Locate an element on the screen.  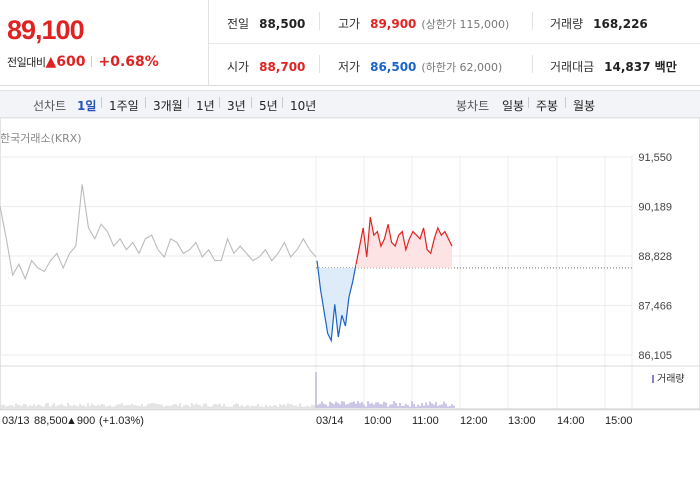
tab-5year: 5년 is located at coordinates (268, 106).